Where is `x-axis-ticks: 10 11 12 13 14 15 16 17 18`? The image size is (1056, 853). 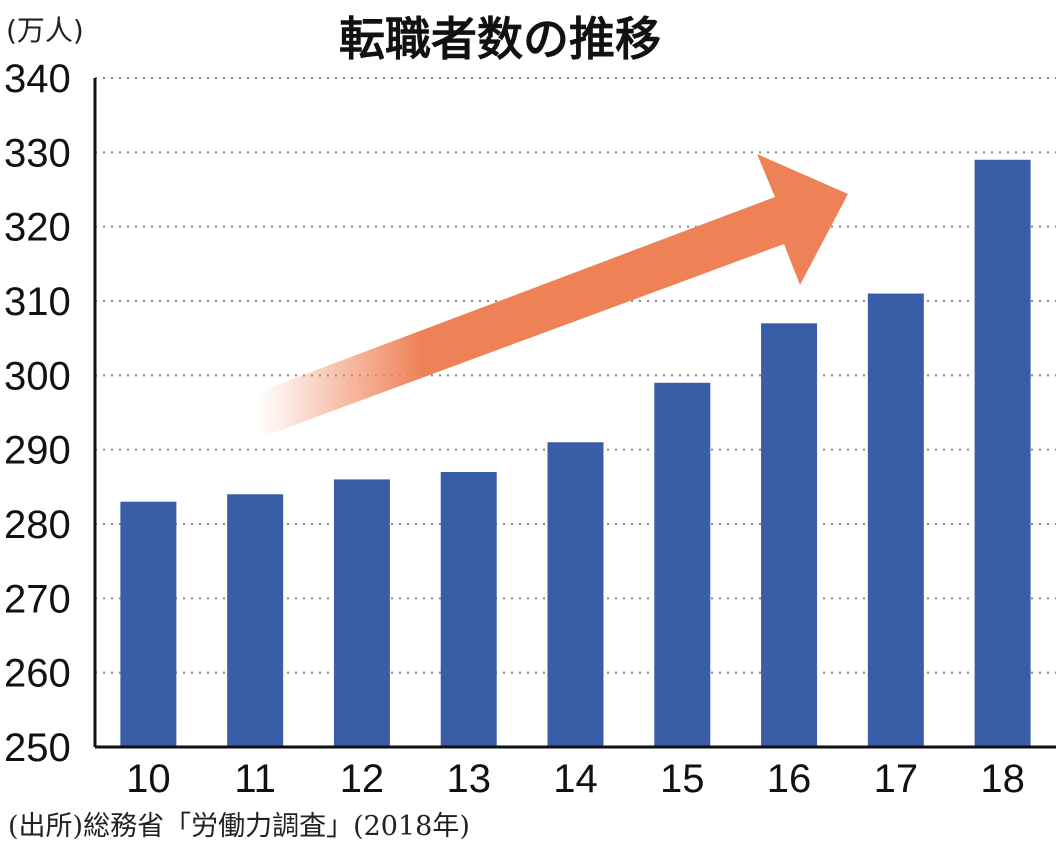
x-axis-ticks: 10 11 12 13 14 15 16 17 18 is located at coordinates (575, 779).